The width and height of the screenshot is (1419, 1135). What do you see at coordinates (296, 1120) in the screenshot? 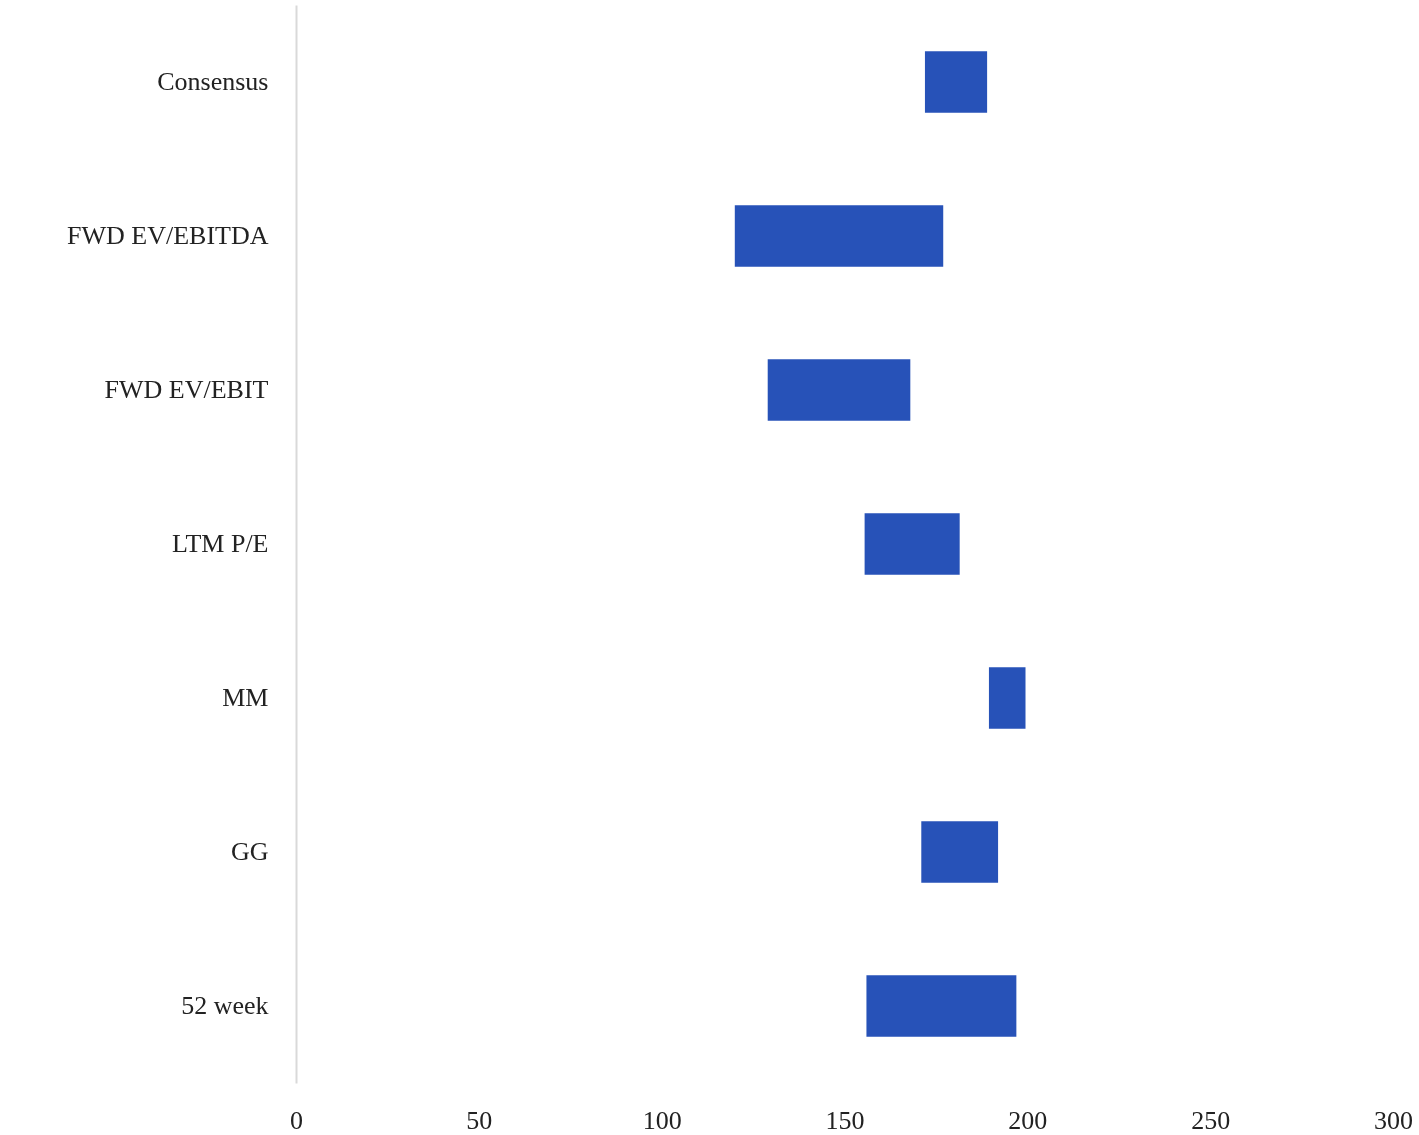
I see `x-tick-label: 0` at bounding box center [296, 1120].